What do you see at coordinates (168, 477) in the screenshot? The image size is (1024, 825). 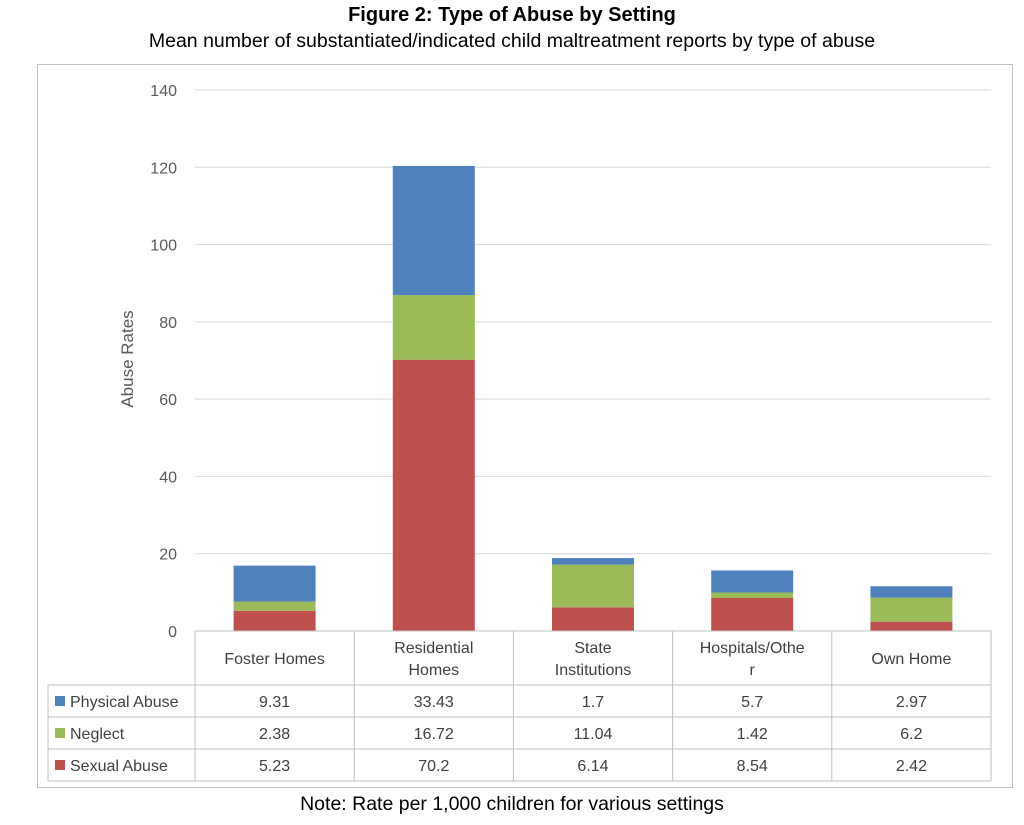 I see `y-tick-label: 40` at bounding box center [168, 477].